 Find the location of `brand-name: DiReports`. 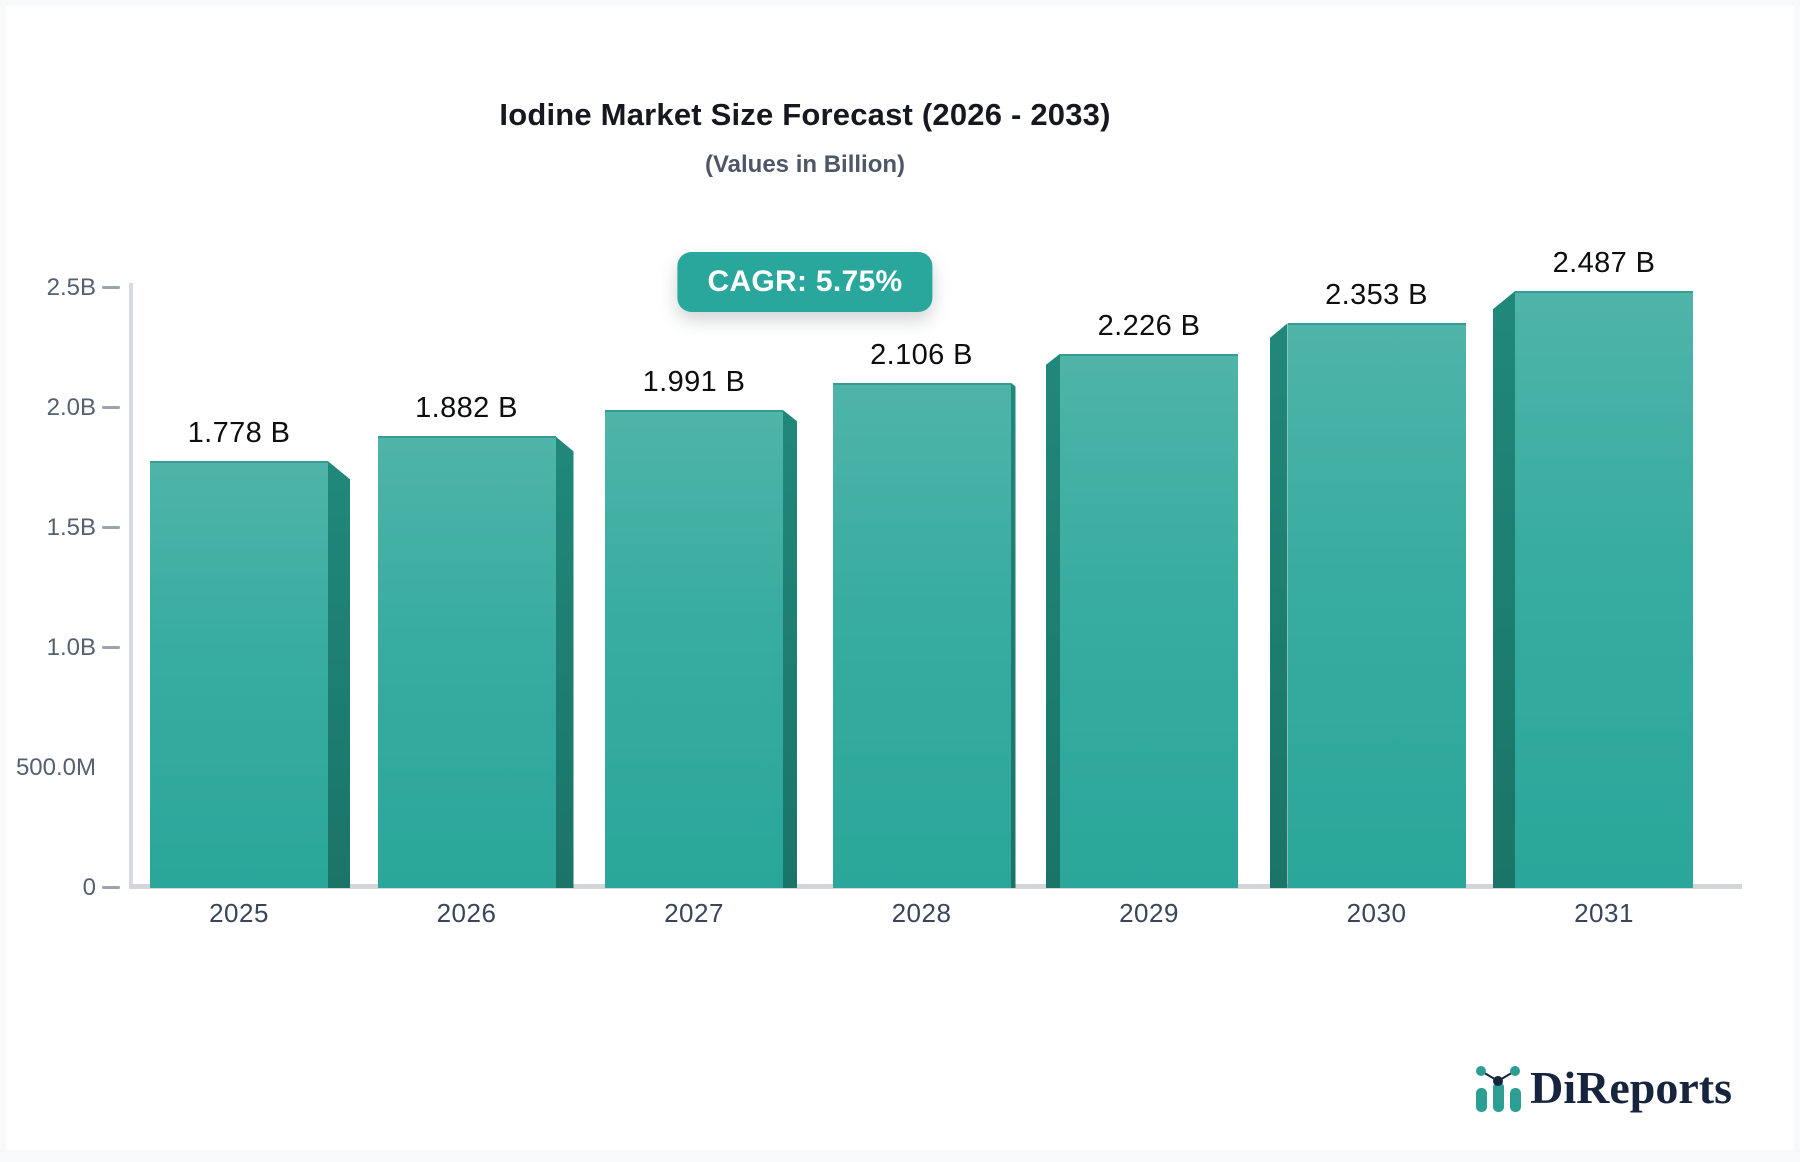

brand-name: DiReports is located at coordinates (1631, 1087).